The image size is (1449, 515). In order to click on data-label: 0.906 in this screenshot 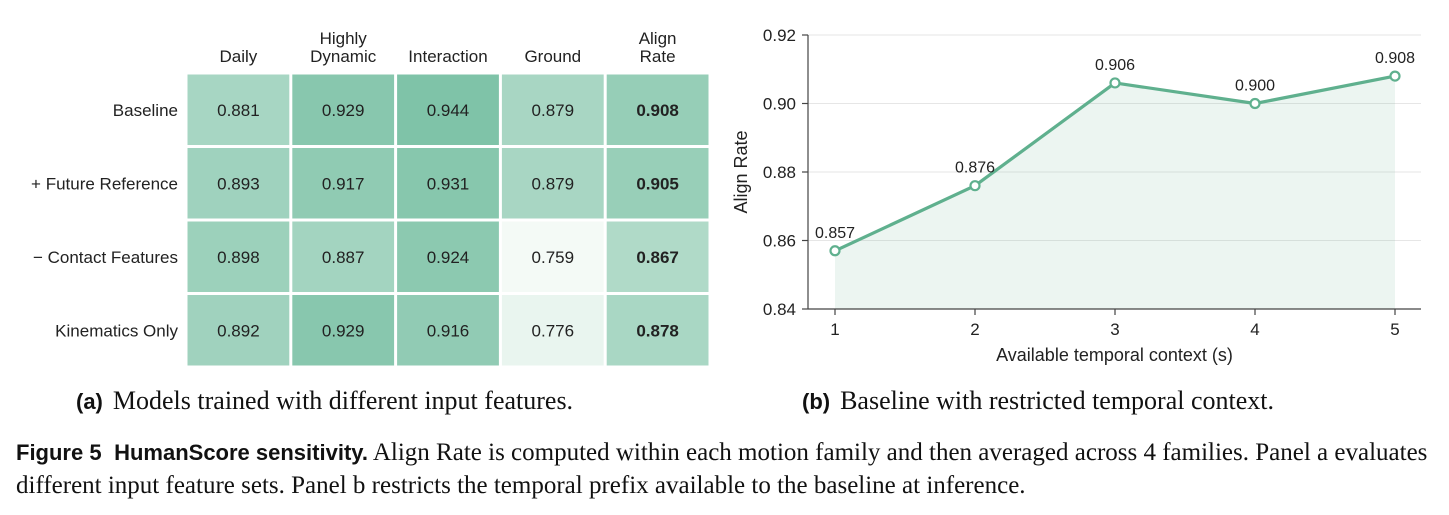, I will do `click(1115, 65)`.